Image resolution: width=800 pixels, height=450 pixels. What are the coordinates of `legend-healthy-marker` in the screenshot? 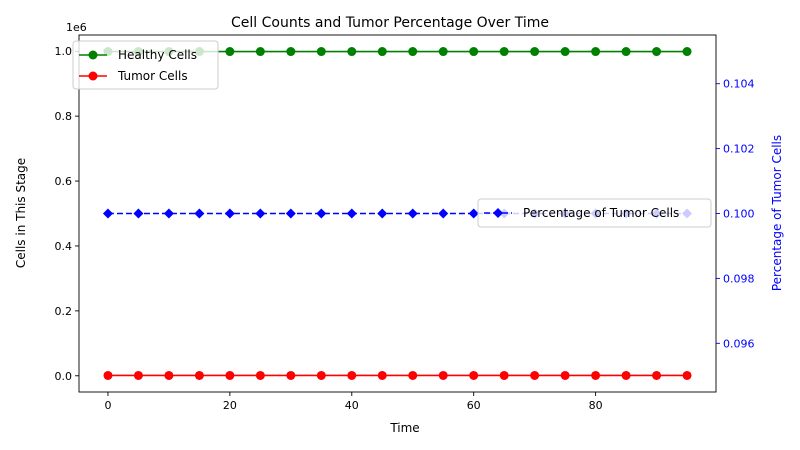 It's located at (93, 55).